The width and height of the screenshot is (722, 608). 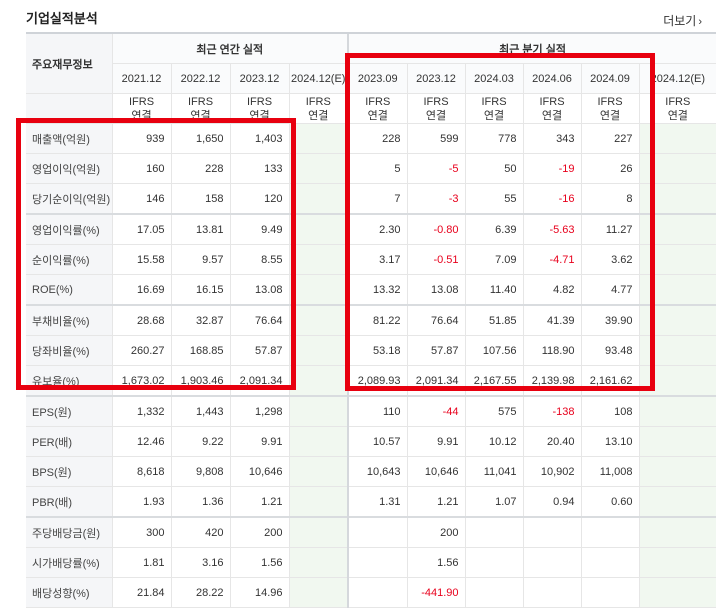 I want to click on quarter-period-header: 2024.09, so click(x=610, y=78).